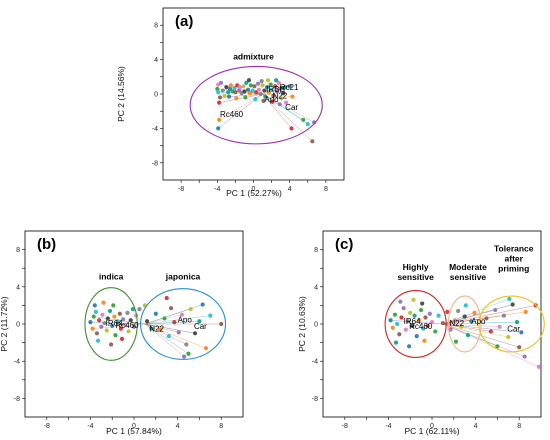  I want to click on group-label: Highly sensitive, so click(415, 272).